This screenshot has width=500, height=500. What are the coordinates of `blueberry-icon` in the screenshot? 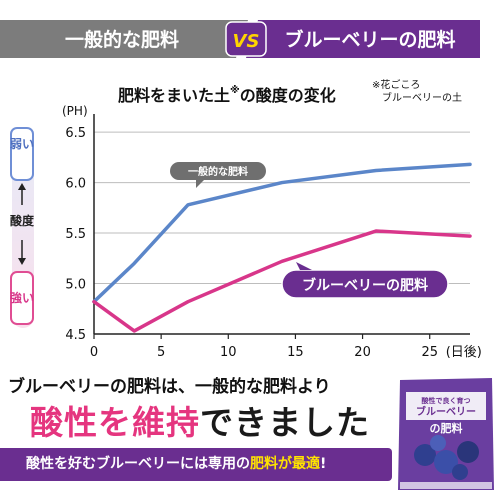 It's located at (446, 457).